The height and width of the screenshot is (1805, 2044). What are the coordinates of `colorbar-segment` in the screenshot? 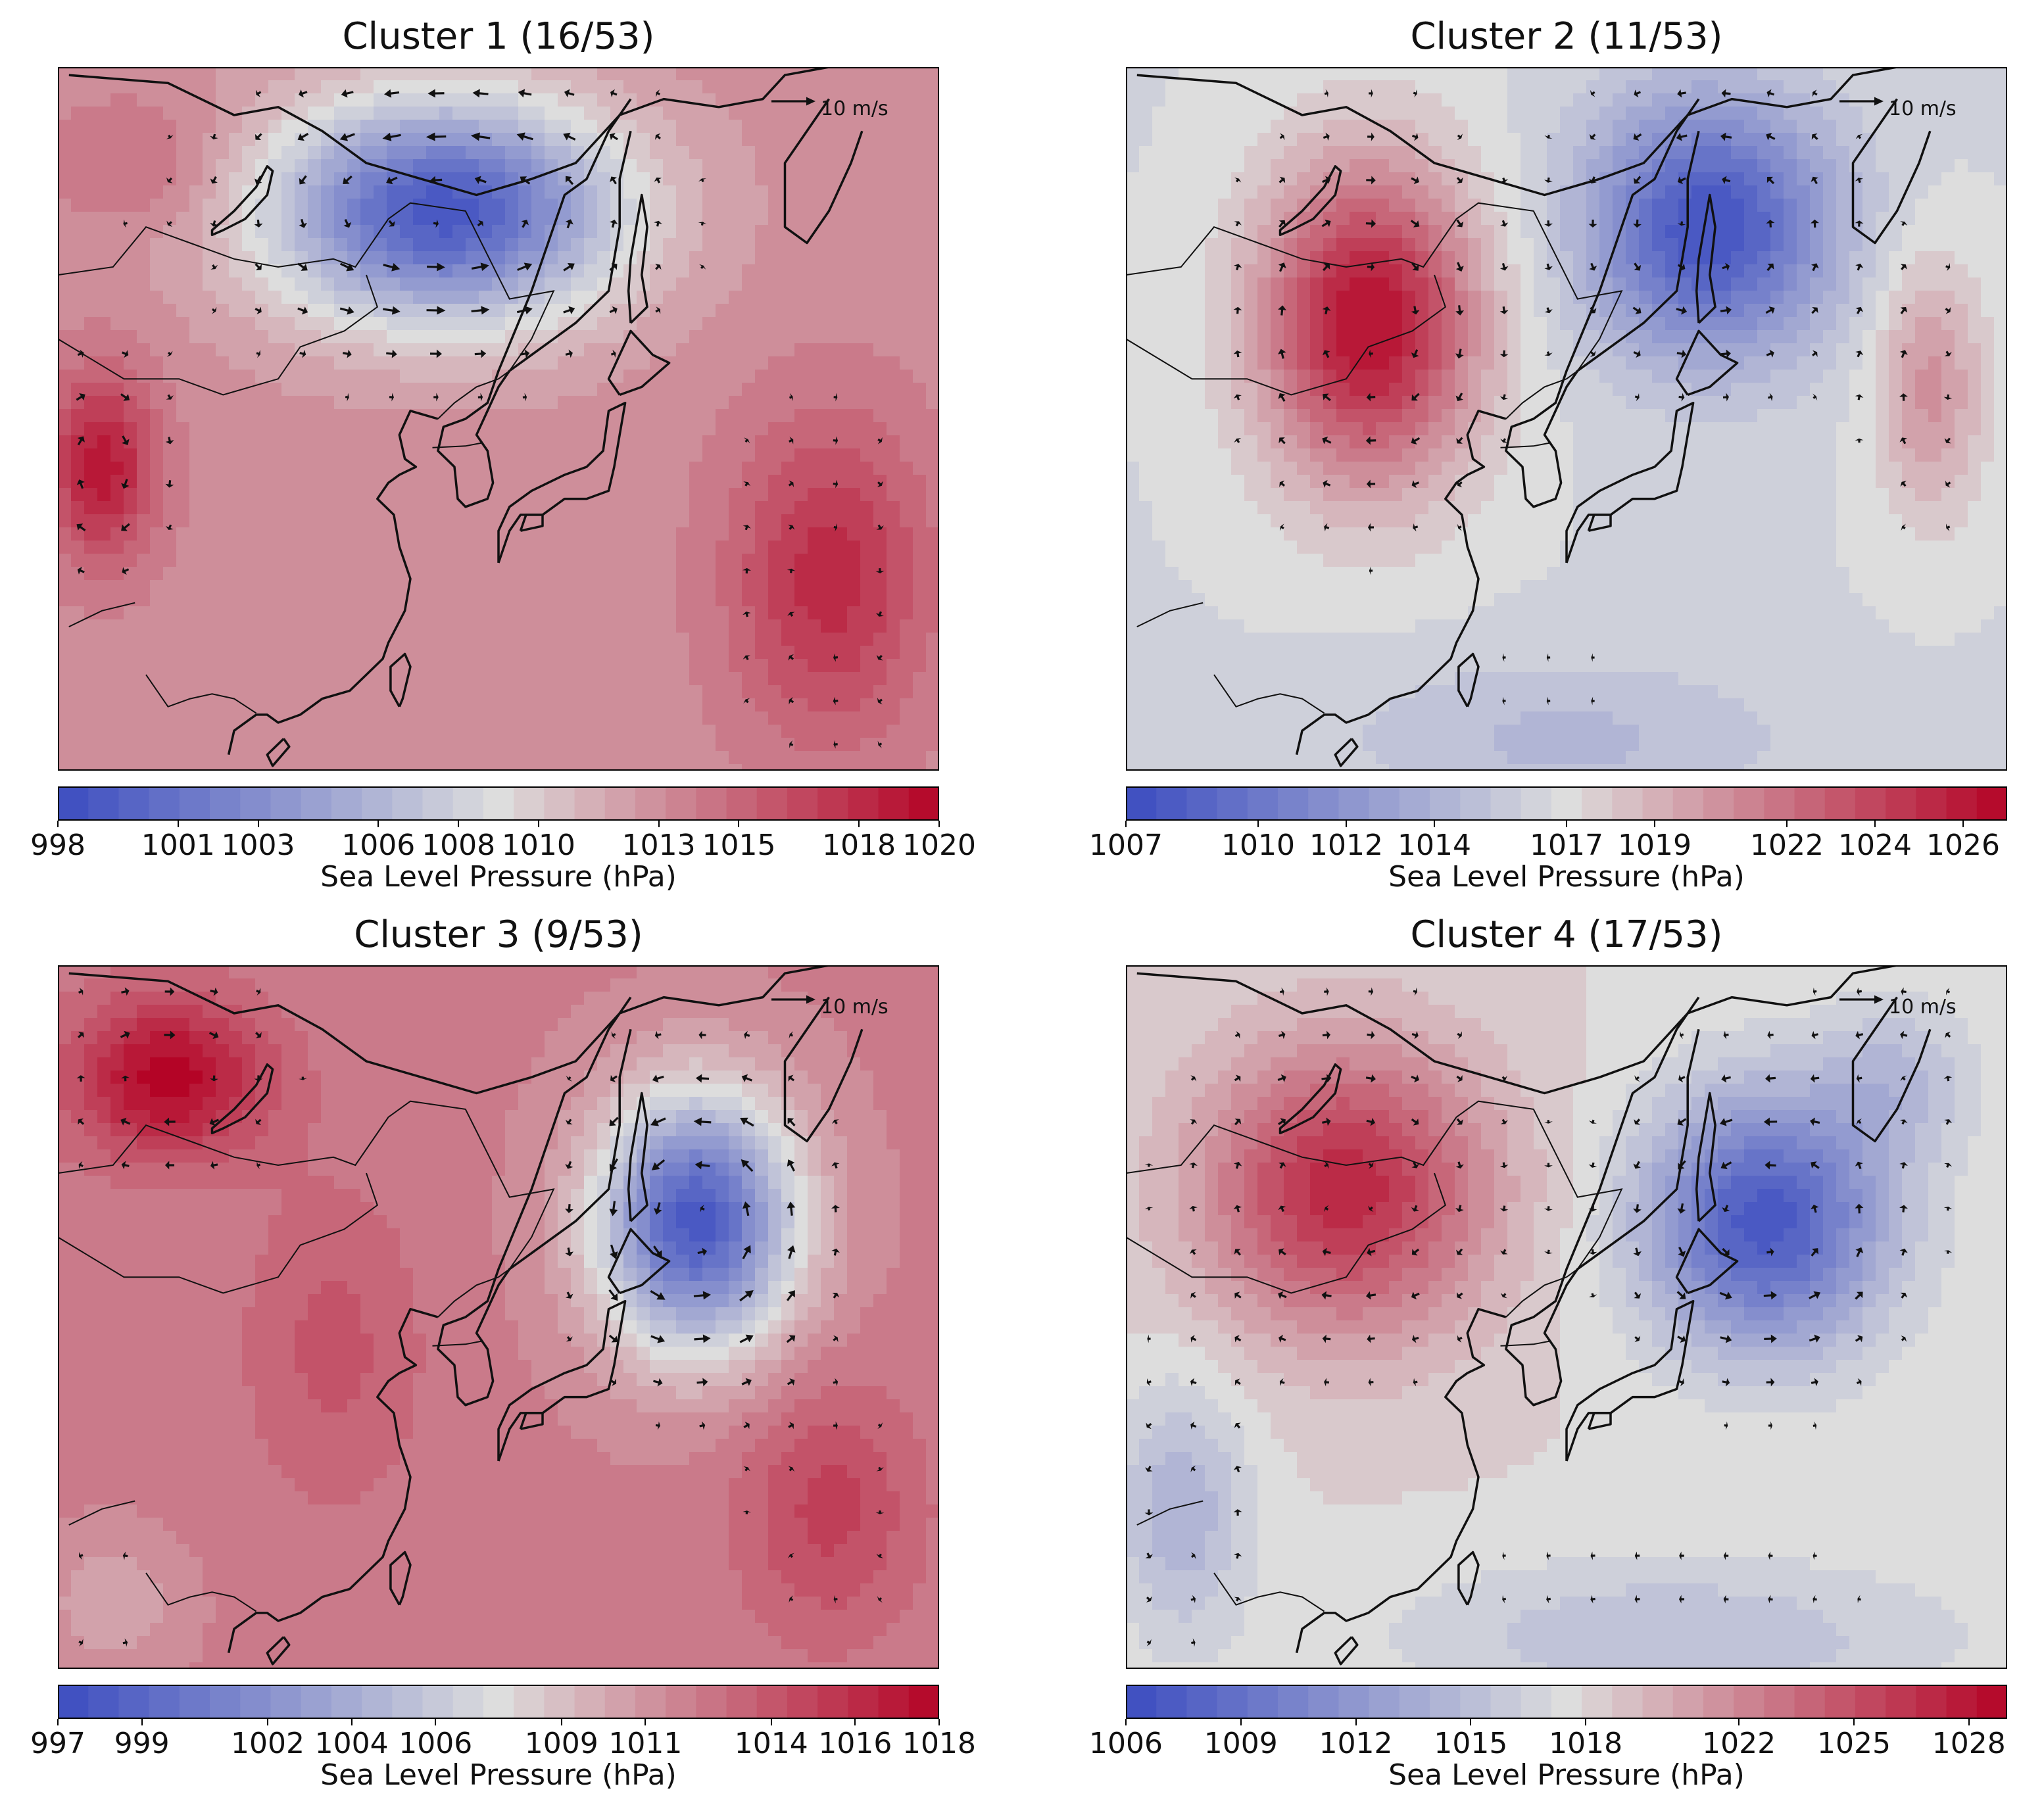 It's located at (530, 803).